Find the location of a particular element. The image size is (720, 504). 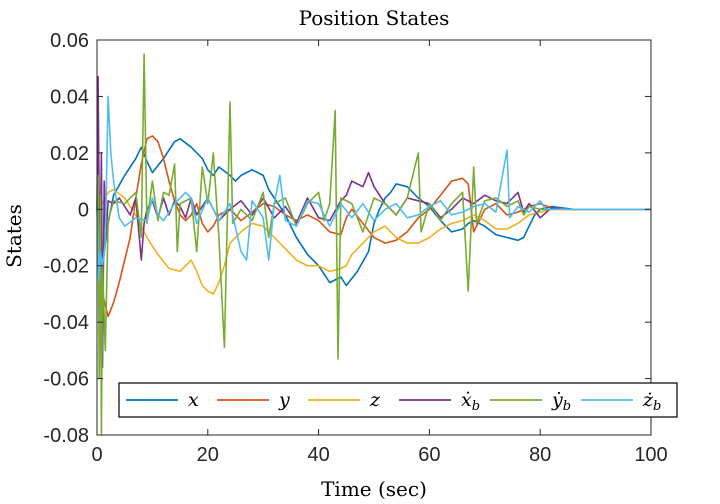

x-tick-label: 60 is located at coordinates (429, 455).